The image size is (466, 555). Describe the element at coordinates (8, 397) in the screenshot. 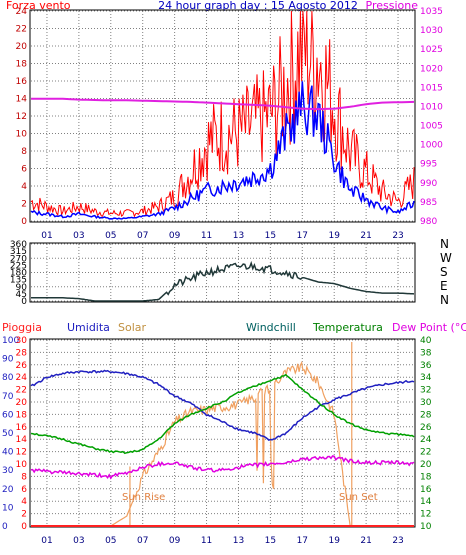

I see `humidity-y-tick: 70` at that location.